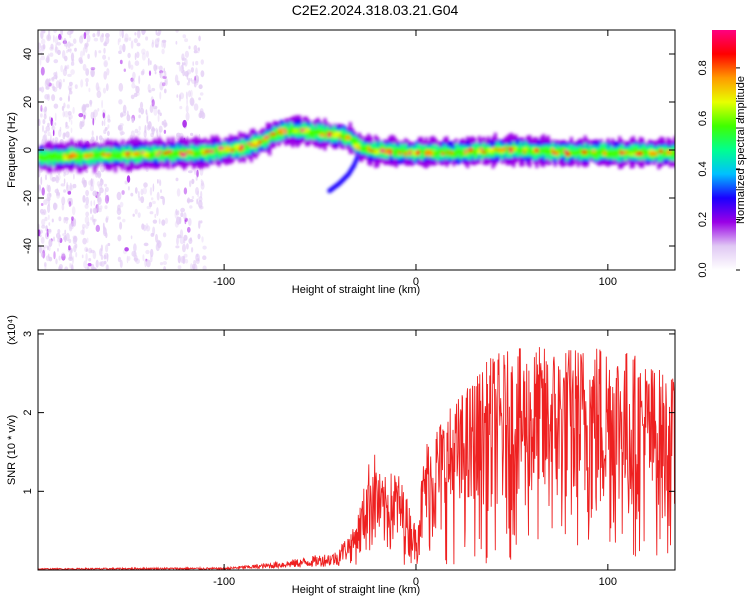 This screenshot has width=750, height=600. What do you see at coordinates (28, 491) in the screenshot?
I see `y-tick-label: 1` at bounding box center [28, 491].